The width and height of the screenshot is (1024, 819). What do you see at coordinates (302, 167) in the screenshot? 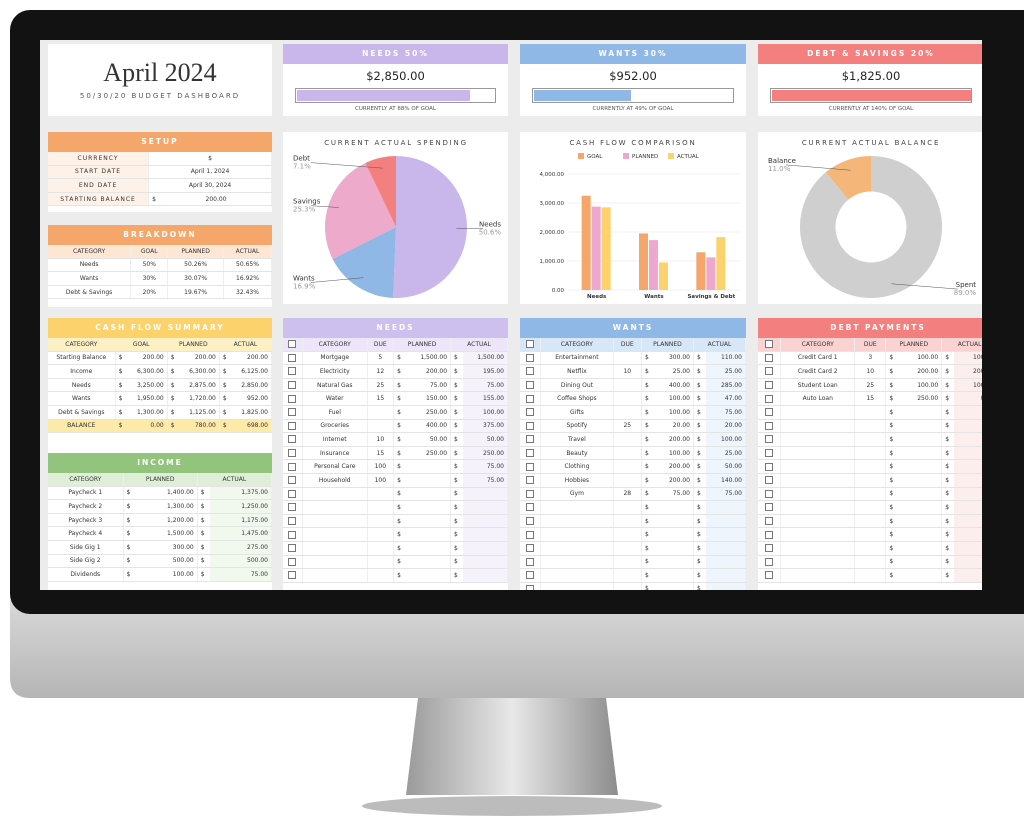
I see `slice-value: 7.1%` at bounding box center [302, 167].